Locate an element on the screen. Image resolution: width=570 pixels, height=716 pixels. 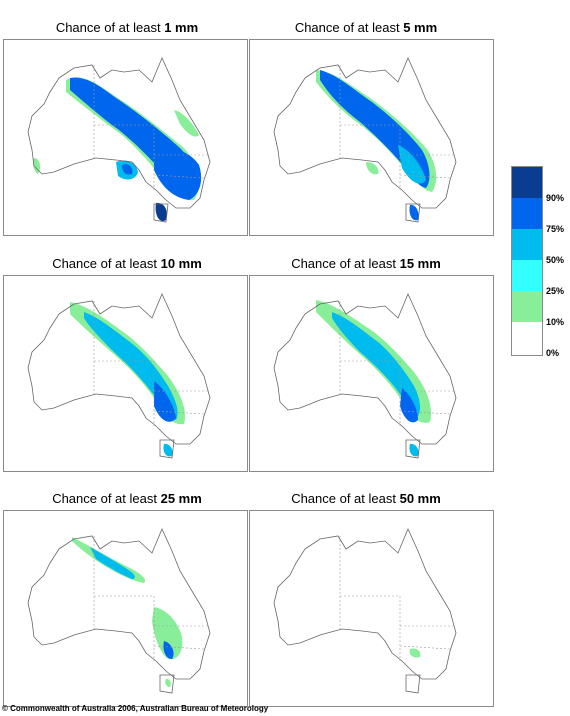
panel-title-5mm: Chance of at least 5 mm is located at coordinates (366, 27).